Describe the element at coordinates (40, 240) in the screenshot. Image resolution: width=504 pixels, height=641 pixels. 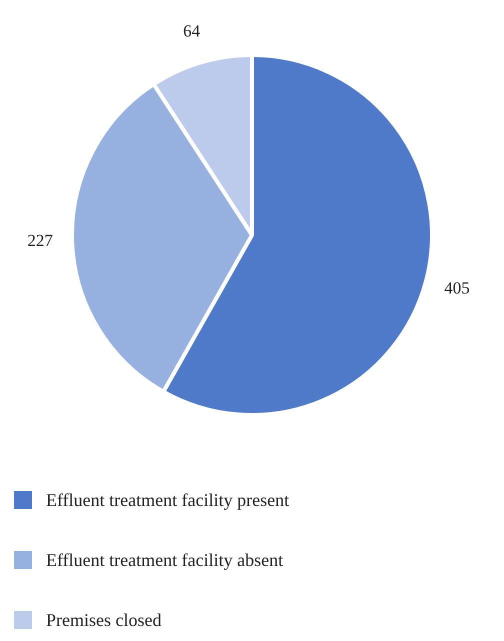
I see `data-label: 227` at that location.